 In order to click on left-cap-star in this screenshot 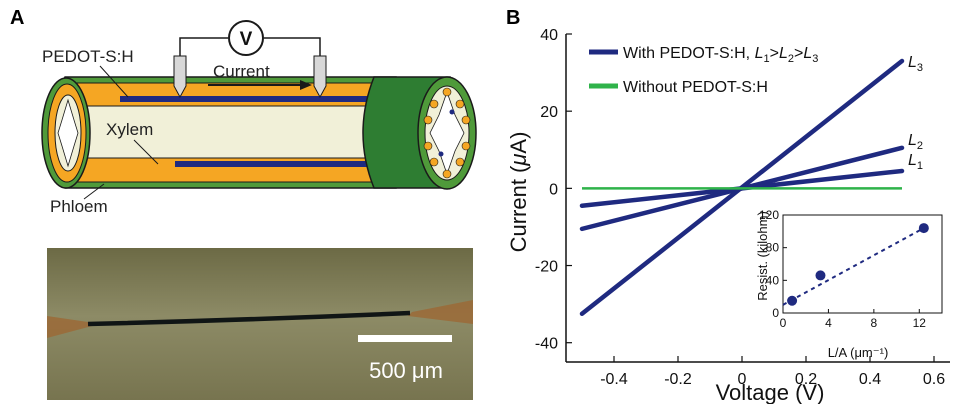, I will do `click(68, 133)`.